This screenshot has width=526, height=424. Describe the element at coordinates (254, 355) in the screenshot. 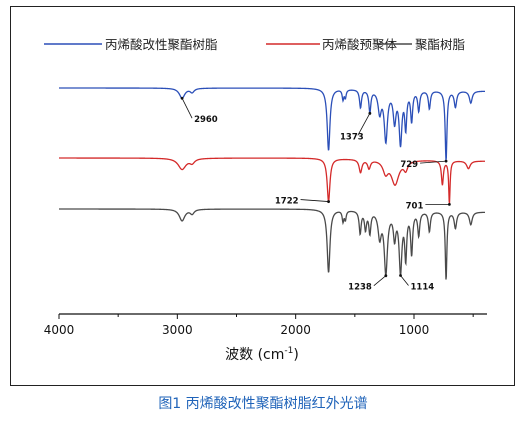

I see `x-axis-label-main: 波数 (cm` at that location.